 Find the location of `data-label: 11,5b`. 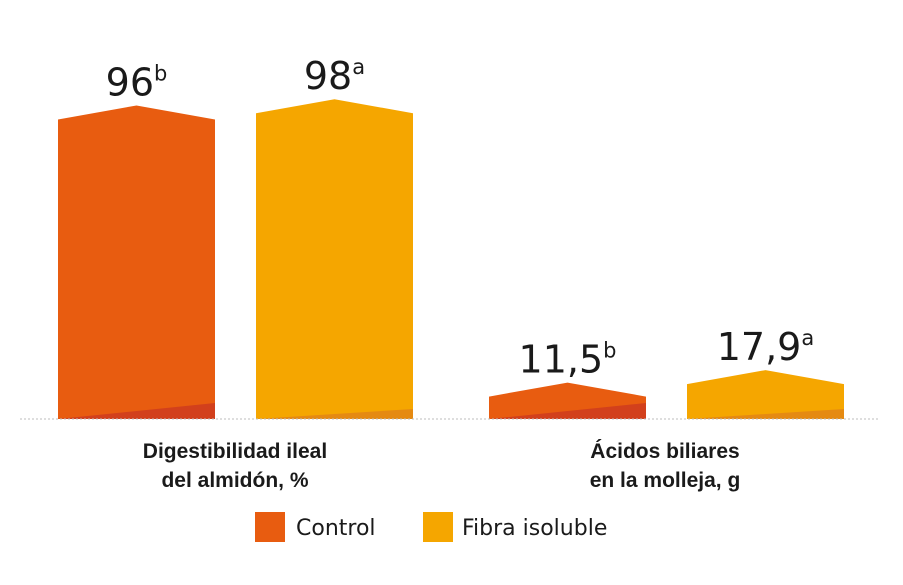

data-label: 11,5b is located at coordinates (568, 360).